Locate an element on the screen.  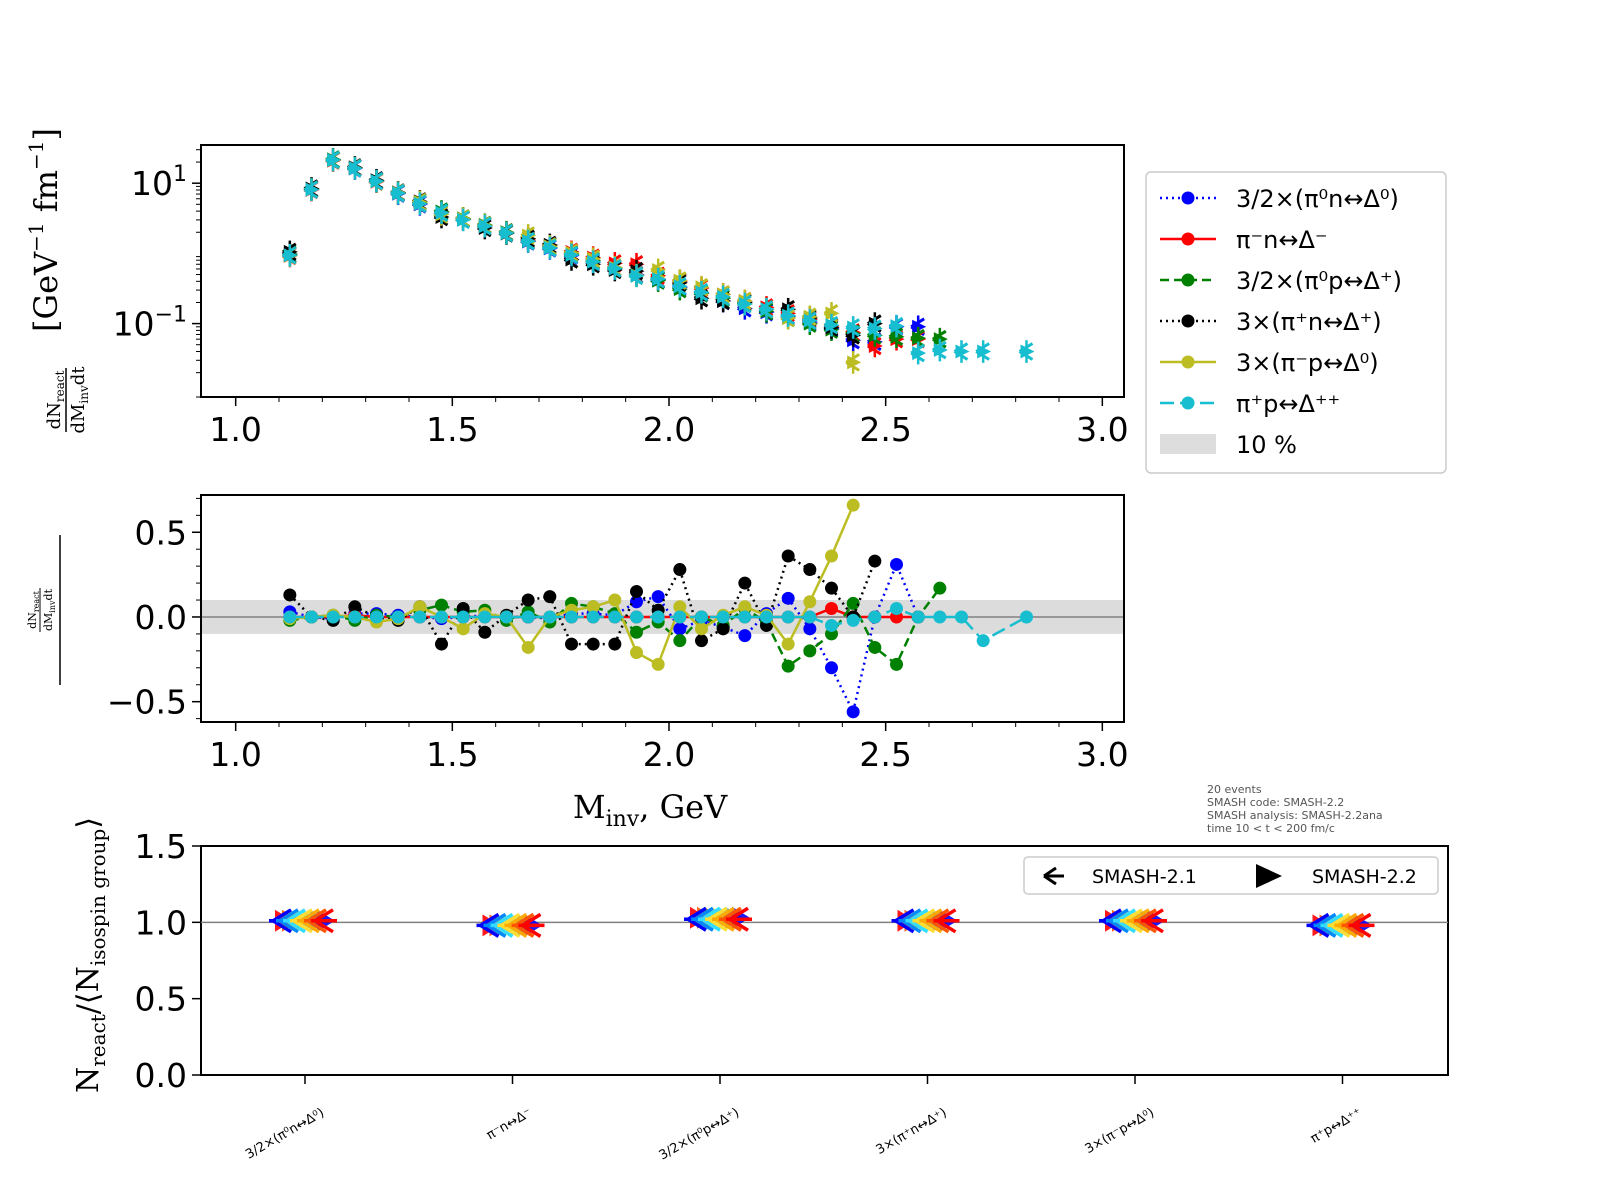
top-y-axis-label: dNreact dMinvdt [GeV−1 fm−1] is located at coordinates (57, 280).